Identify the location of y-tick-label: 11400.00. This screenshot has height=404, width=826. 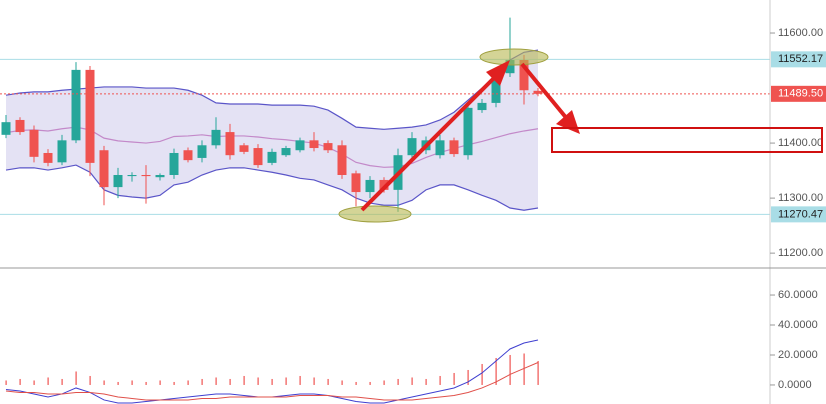
(800, 143).